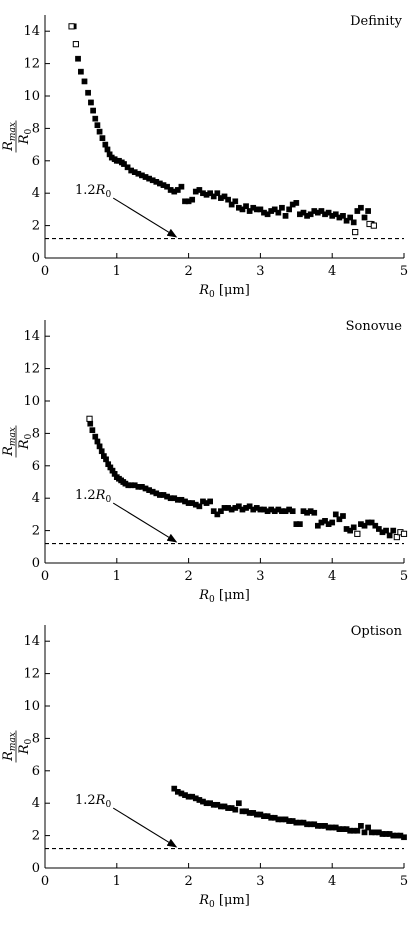 The image size is (408, 940). I want to click on annotation-label: 1.2R0, so click(93, 496).